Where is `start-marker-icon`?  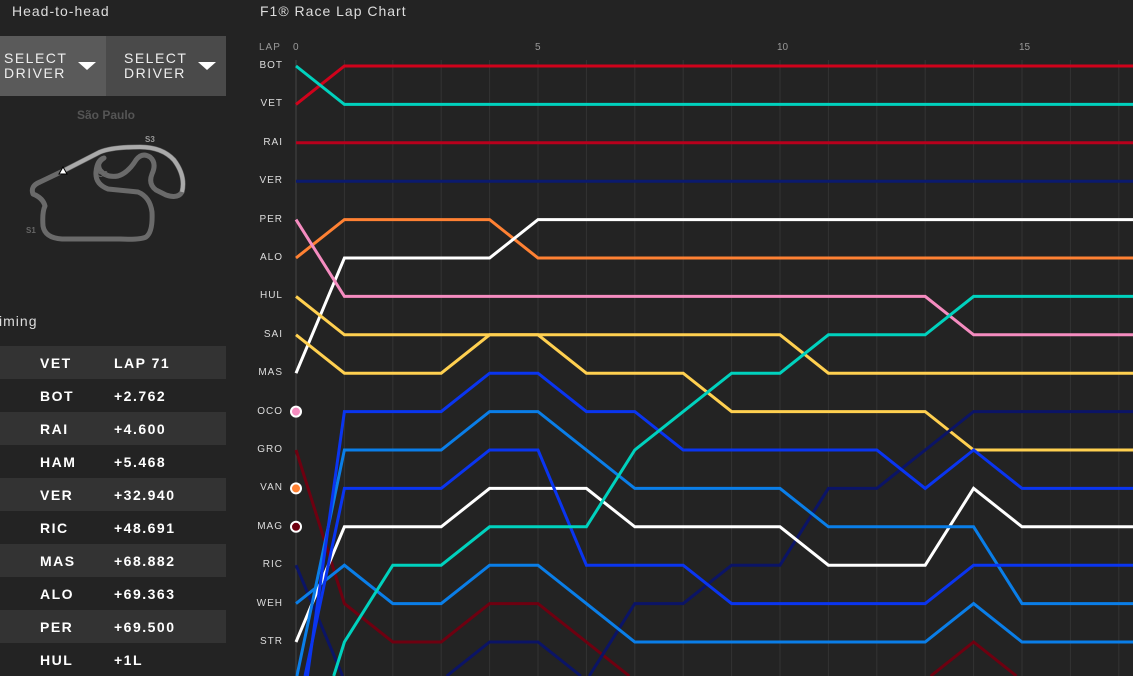
start-marker-icon is located at coordinates (63, 170).